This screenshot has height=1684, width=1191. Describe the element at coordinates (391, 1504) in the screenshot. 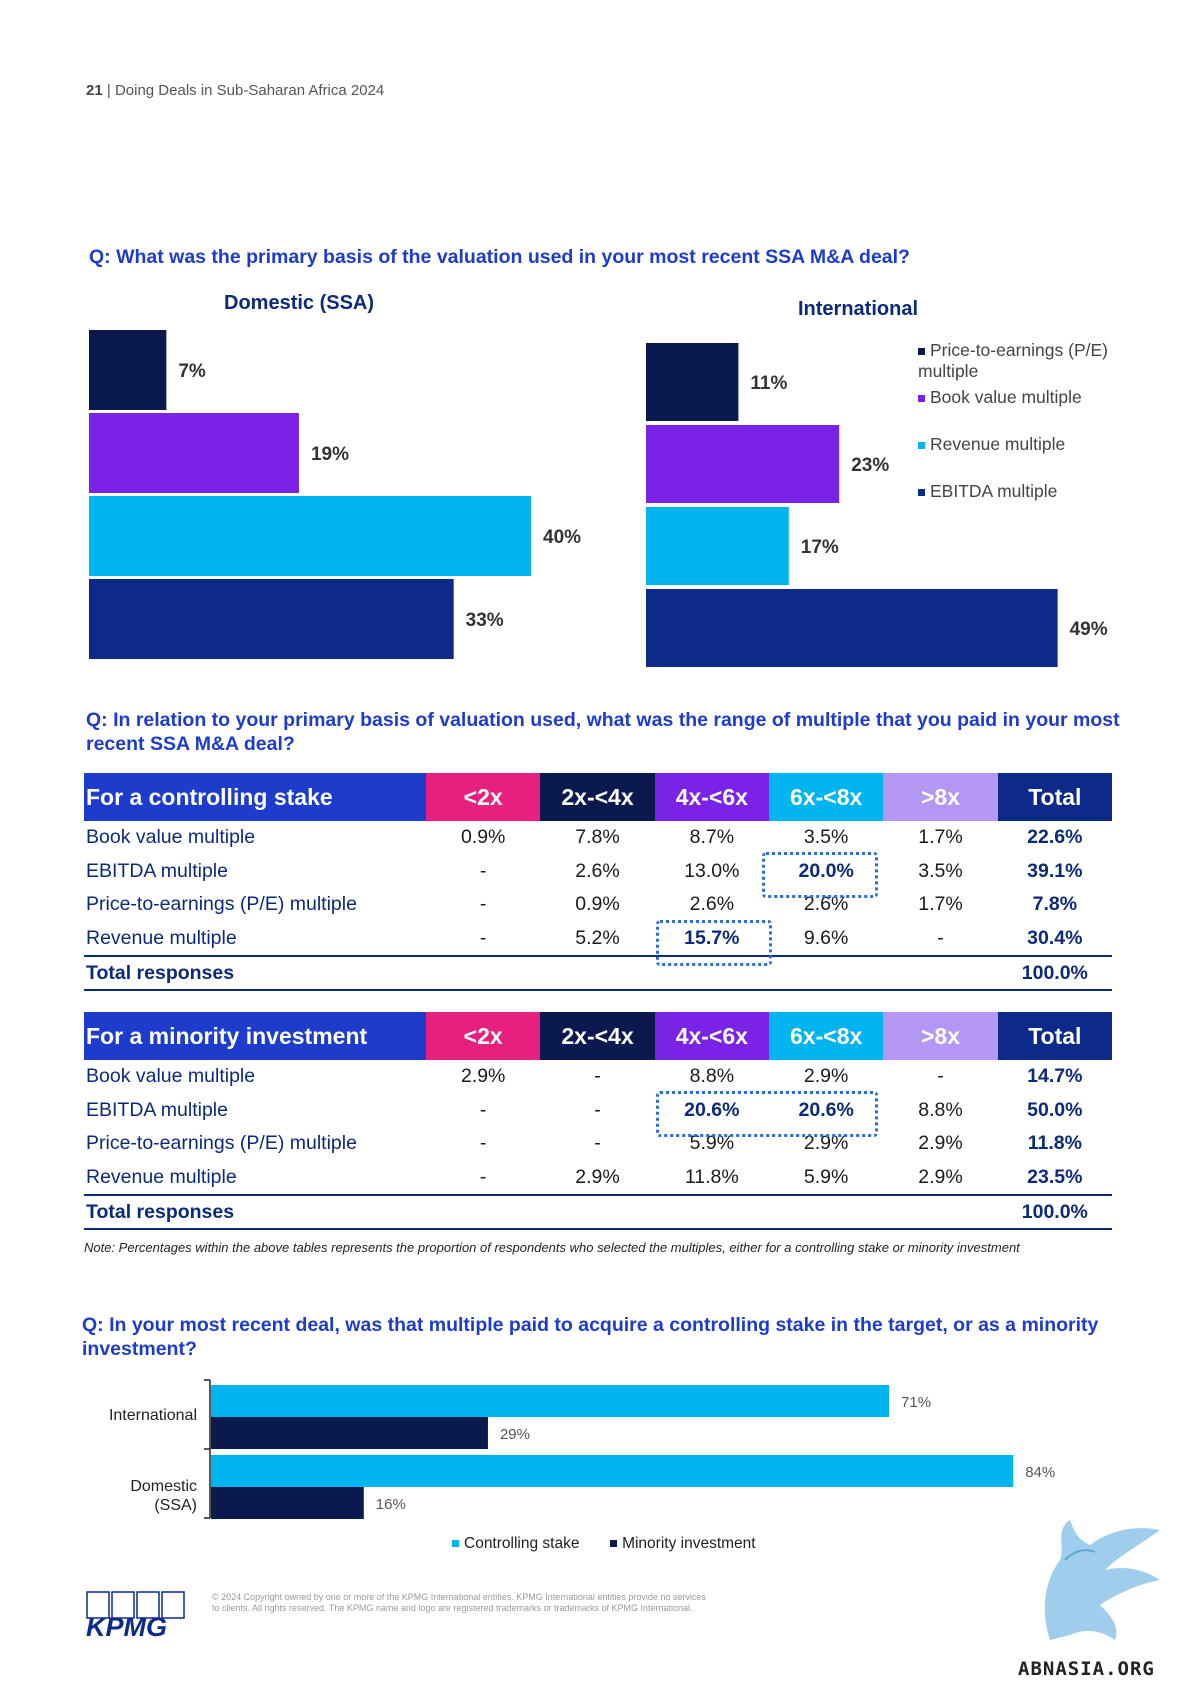

I see `bar-label: 16%` at that location.